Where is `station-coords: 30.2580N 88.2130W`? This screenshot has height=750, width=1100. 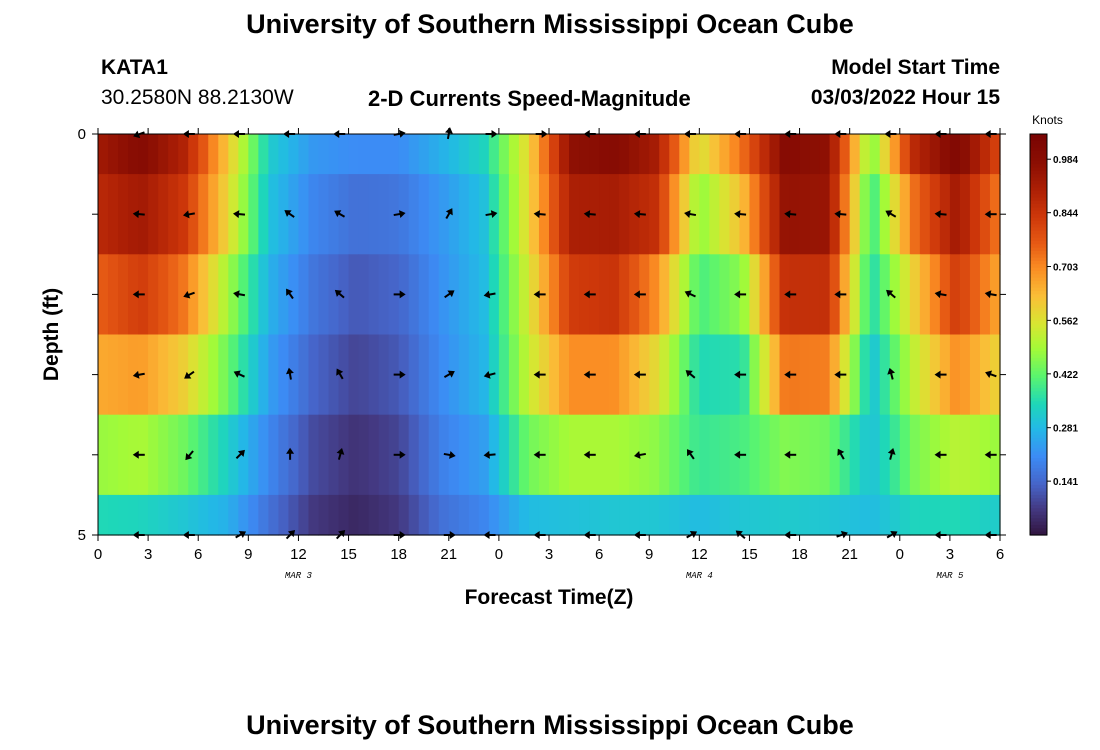
station-coords: 30.2580N 88.2130W is located at coordinates (197, 97).